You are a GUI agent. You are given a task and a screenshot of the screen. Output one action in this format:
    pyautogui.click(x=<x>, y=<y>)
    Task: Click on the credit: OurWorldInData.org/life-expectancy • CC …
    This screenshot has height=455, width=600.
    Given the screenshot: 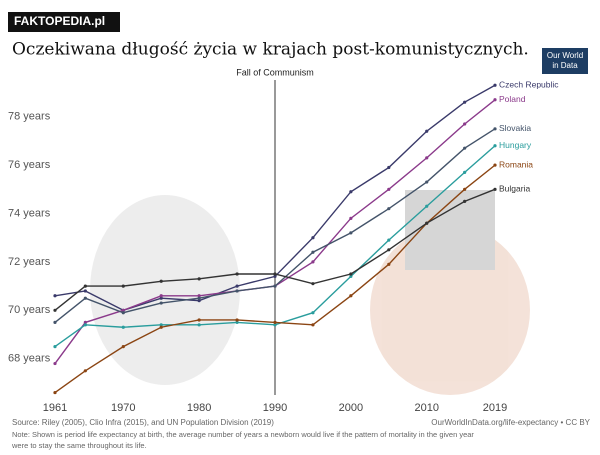 What is the action you would take?
    pyautogui.click(x=510, y=422)
    